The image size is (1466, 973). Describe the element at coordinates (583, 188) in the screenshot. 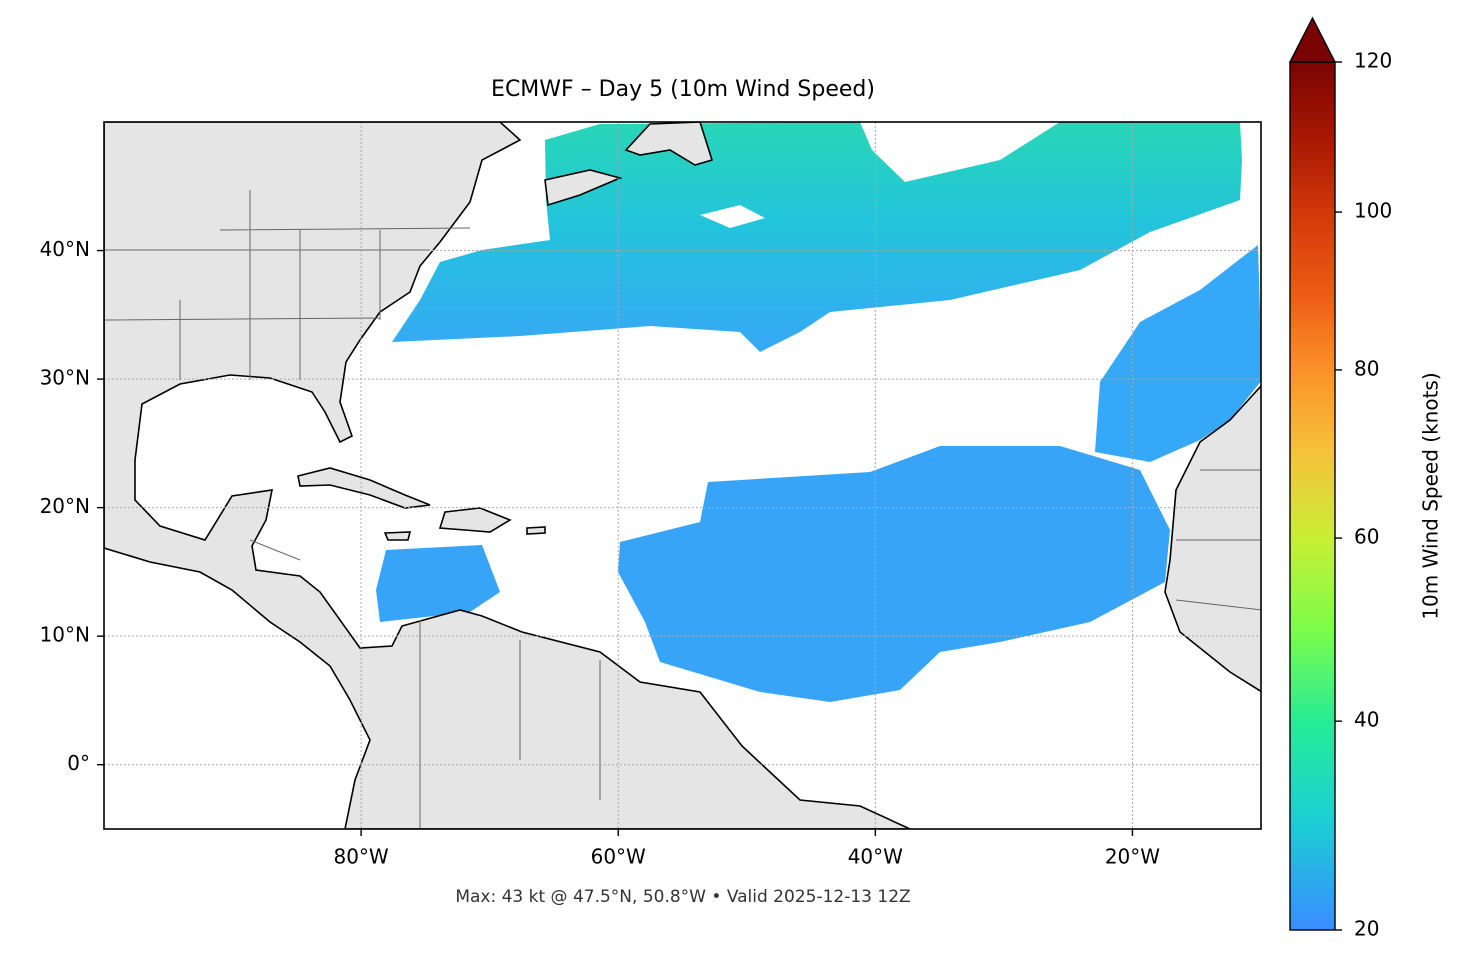

I see `nova-scotia` at that location.